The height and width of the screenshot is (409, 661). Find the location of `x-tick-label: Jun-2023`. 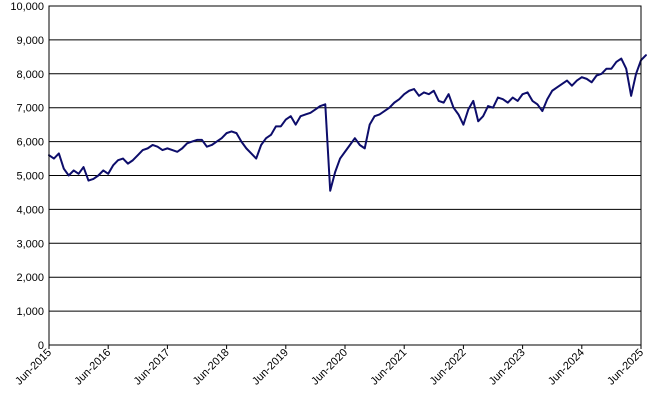

x-tick-label: Jun-2023 is located at coordinates (507, 367).